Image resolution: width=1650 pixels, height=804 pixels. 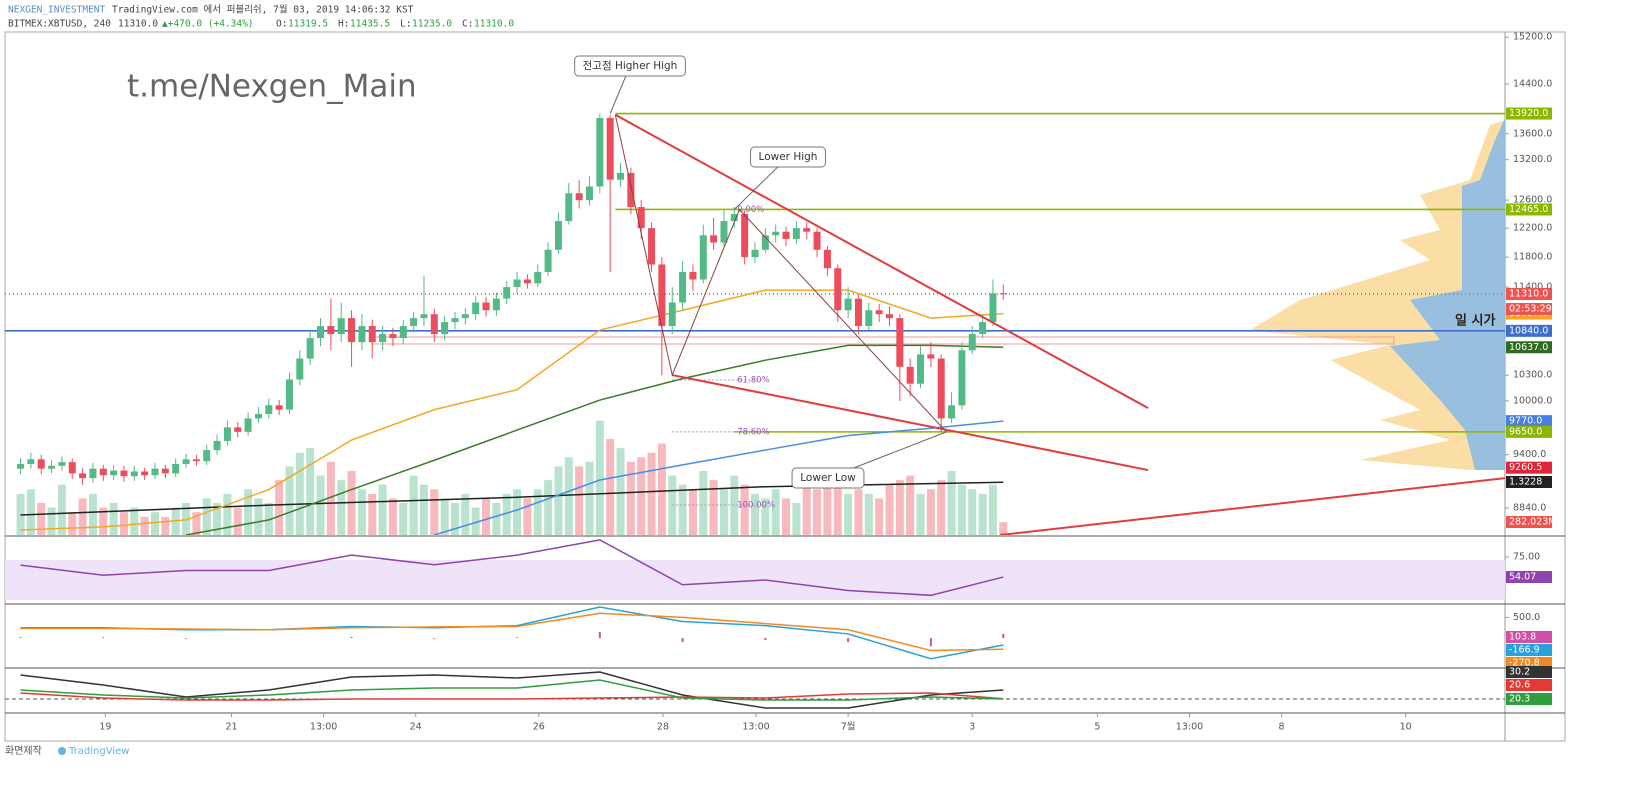 I want to click on macd-pane, so click(x=512, y=633).